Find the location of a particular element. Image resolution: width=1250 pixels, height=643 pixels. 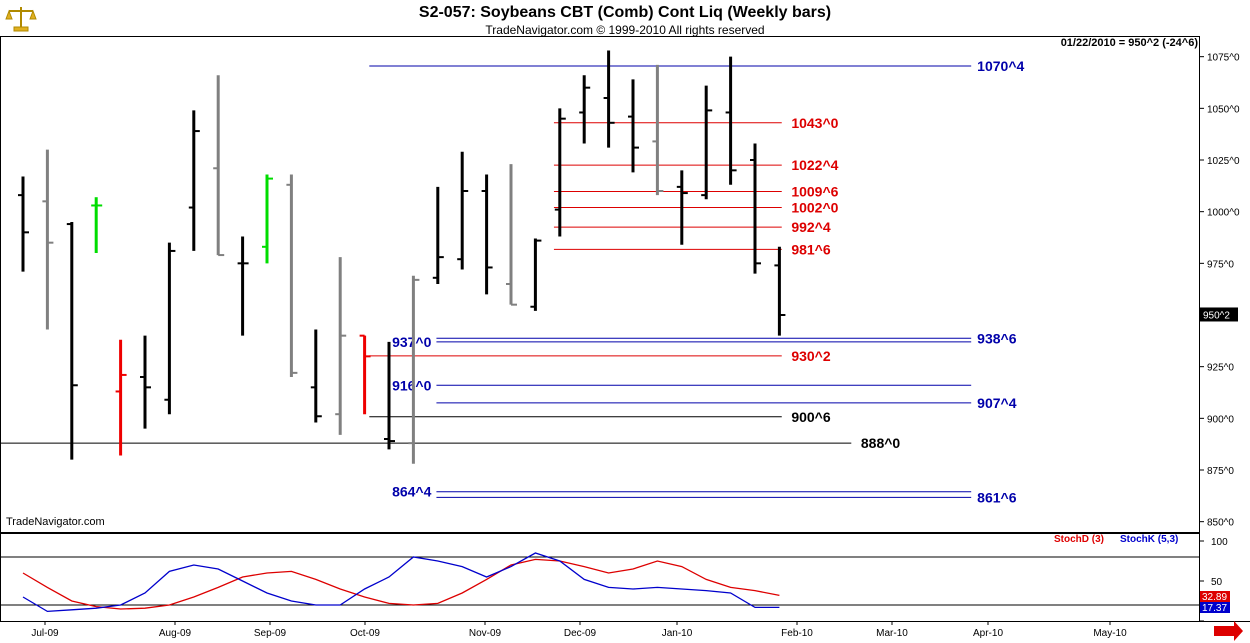

level-label: 992^4 is located at coordinates (811, 227).